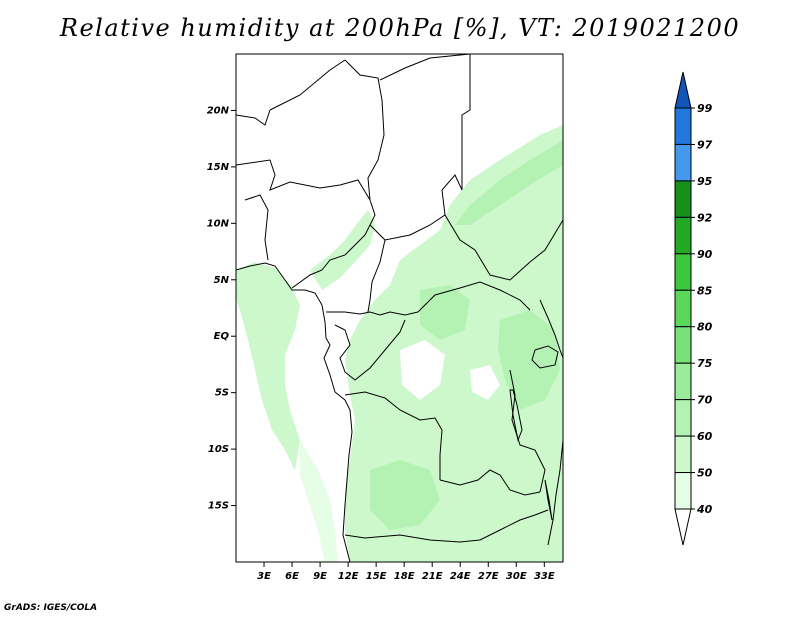 The width and height of the screenshot is (800, 618). What do you see at coordinates (222, 336) in the screenshot?
I see `lat-tick-label: EQ` at bounding box center [222, 336].